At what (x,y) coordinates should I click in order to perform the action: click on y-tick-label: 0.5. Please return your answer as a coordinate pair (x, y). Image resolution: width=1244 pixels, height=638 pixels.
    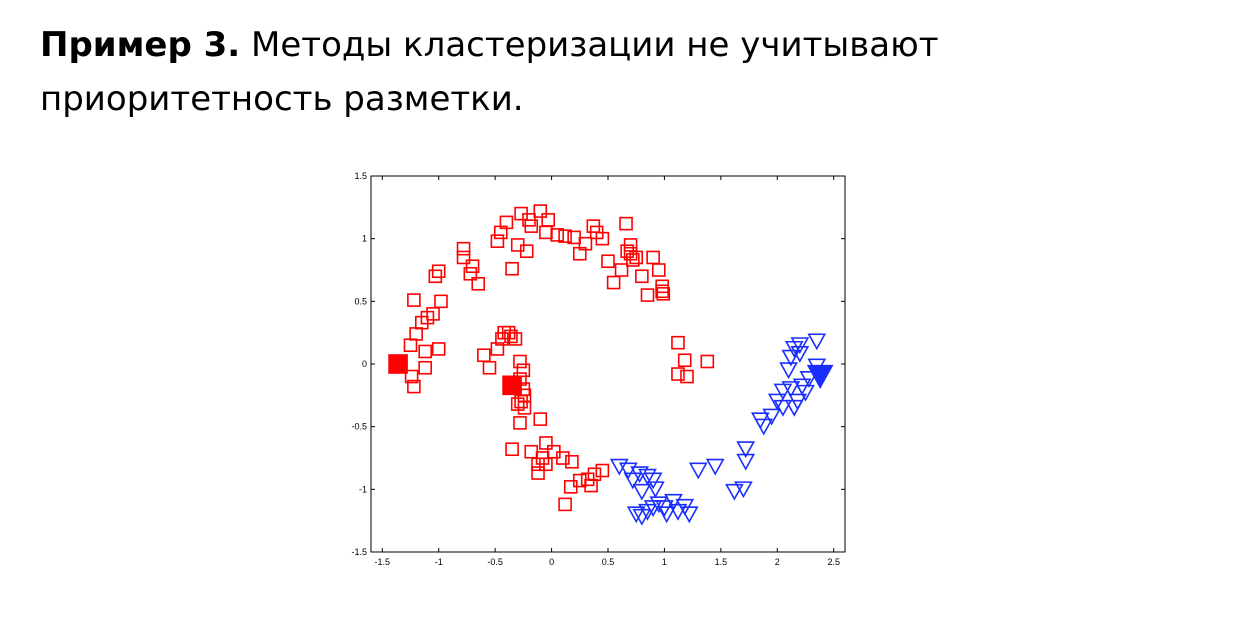
    Looking at the image, I should click on (360, 301).